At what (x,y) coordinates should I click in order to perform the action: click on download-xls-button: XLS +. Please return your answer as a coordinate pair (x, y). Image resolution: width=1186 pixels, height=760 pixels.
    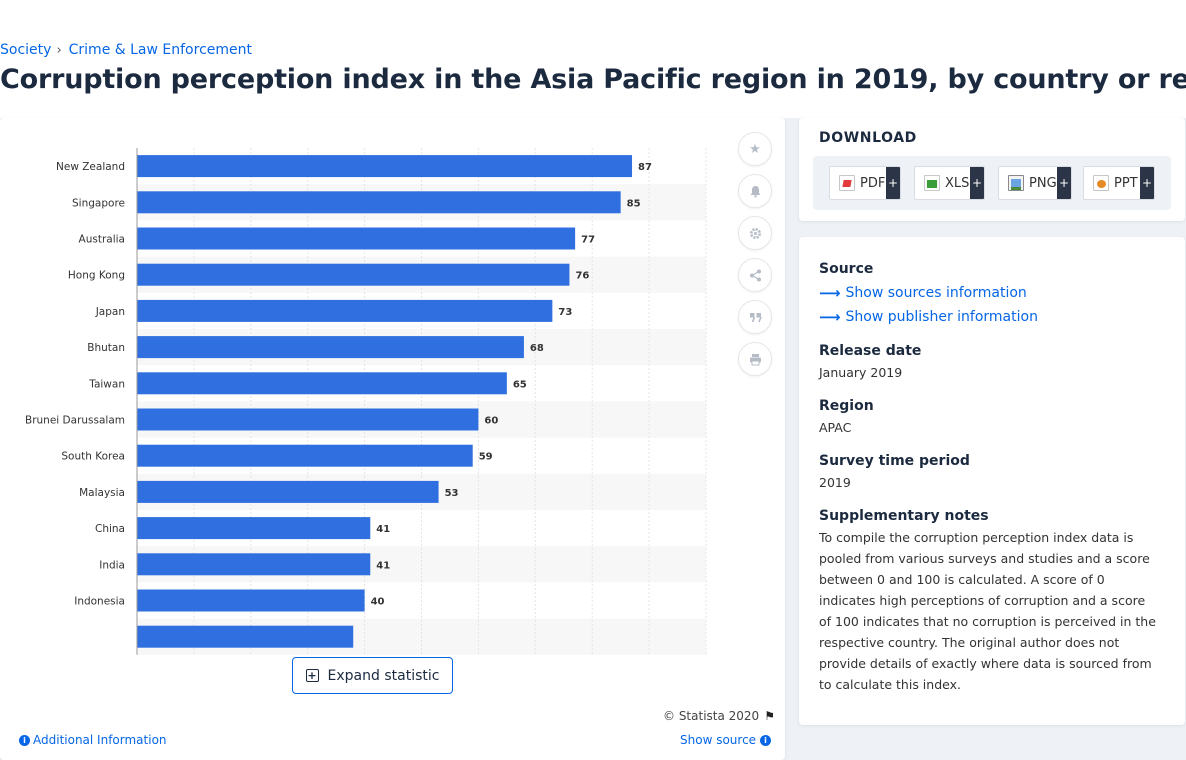
    Looking at the image, I should click on (949, 183).